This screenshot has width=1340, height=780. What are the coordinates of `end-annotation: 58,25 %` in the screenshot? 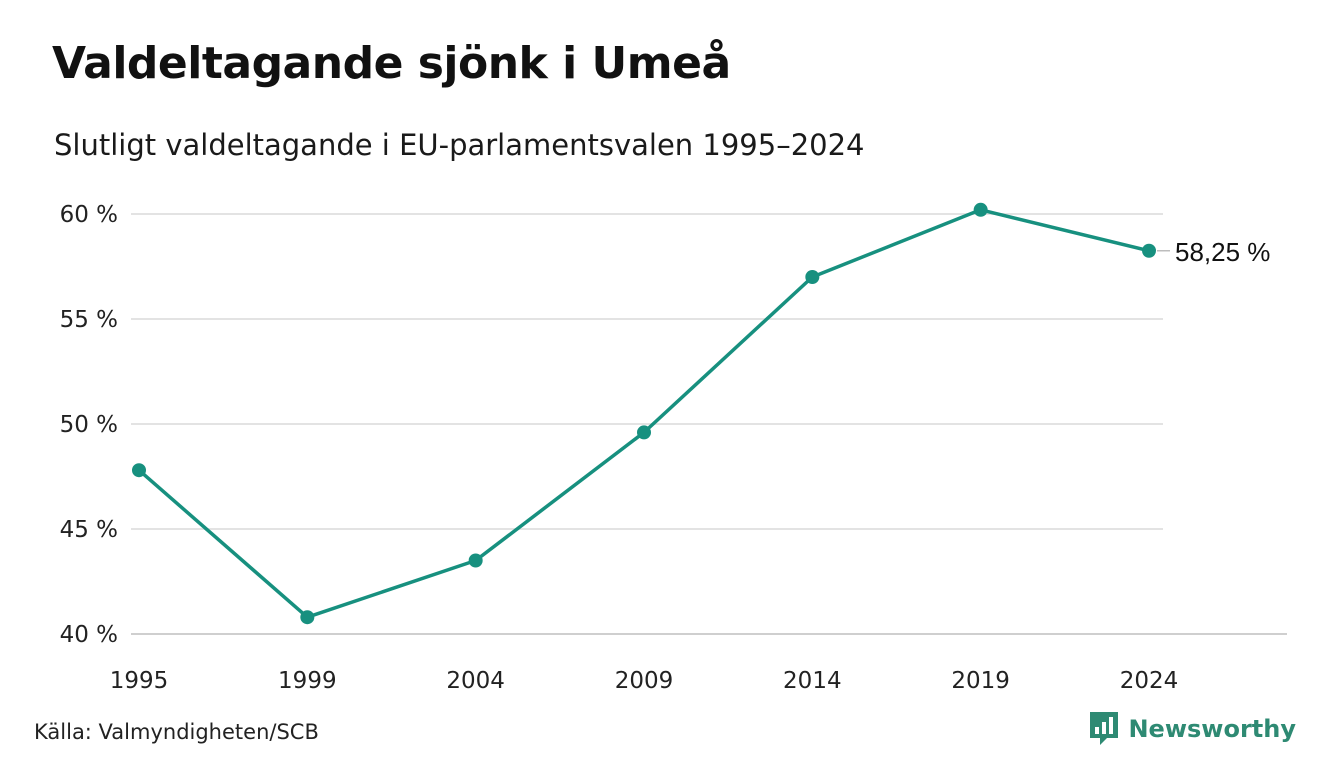 It's located at (1213, 252).